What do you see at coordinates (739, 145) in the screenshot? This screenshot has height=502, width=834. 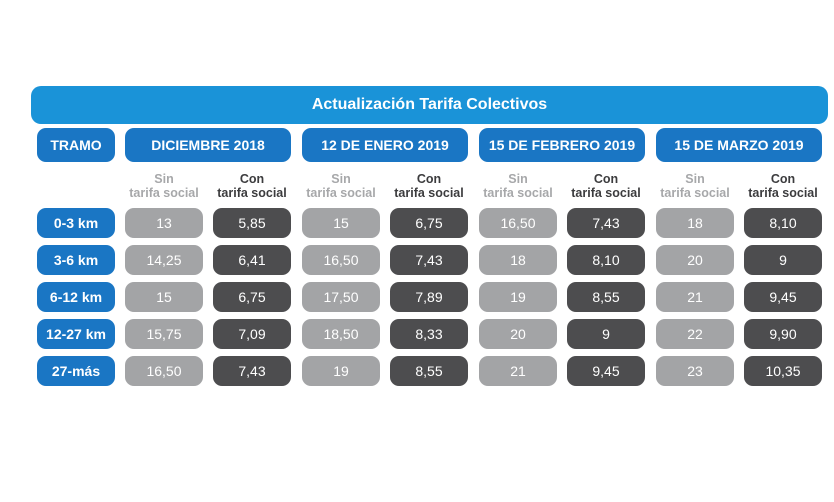 I see `header-period: 15 DE MARZO 2019` at bounding box center [739, 145].